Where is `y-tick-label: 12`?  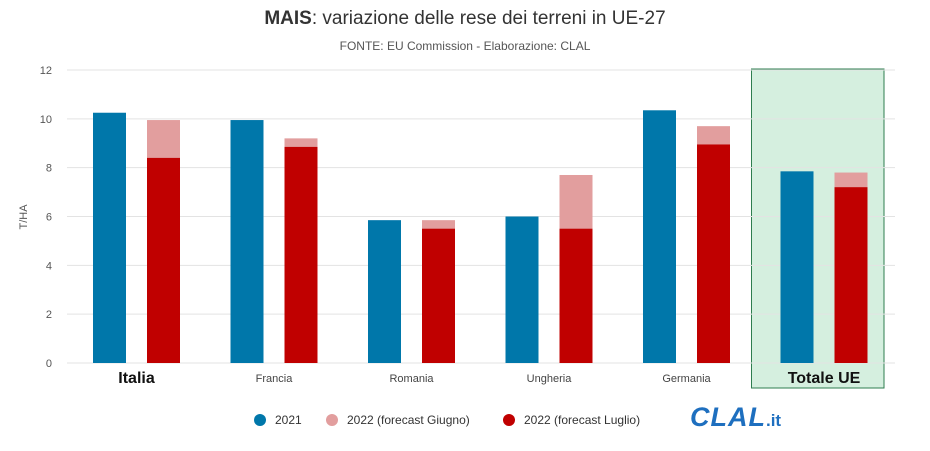
y-tick-label: 12 is located at coordinates (46, 71).